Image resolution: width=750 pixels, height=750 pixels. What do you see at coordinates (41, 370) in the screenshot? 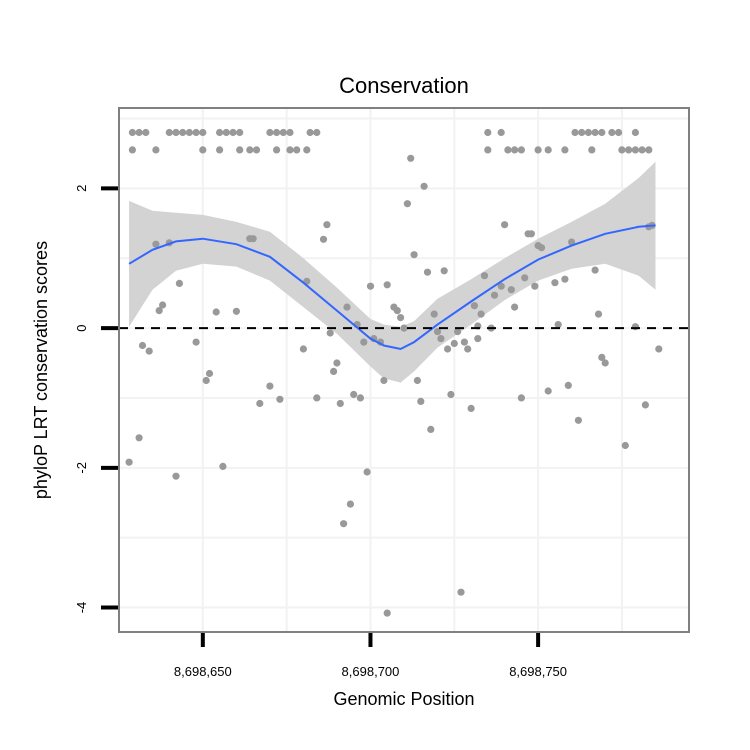
I see `y-axis-label: phyloP LRT conservation scores` at bounding box center [41, 370].